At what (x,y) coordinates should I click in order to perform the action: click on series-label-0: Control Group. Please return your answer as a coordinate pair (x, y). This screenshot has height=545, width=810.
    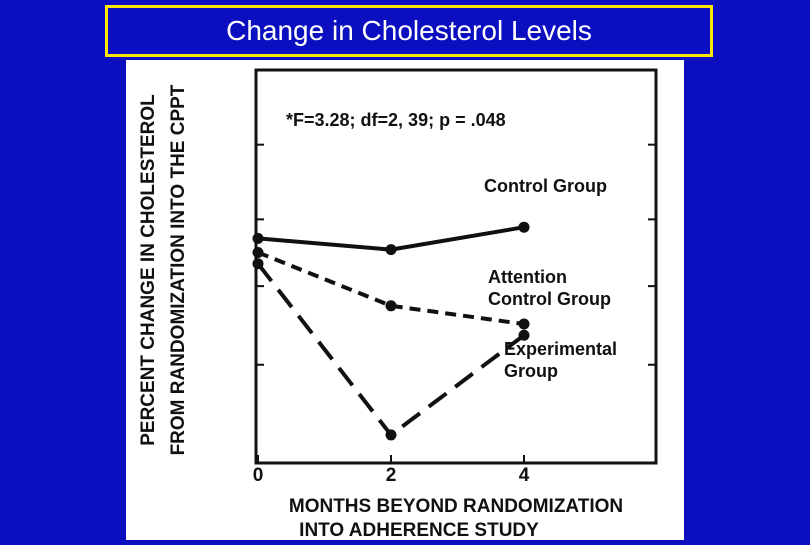
    Looking at the image, I should click on (545, 186).